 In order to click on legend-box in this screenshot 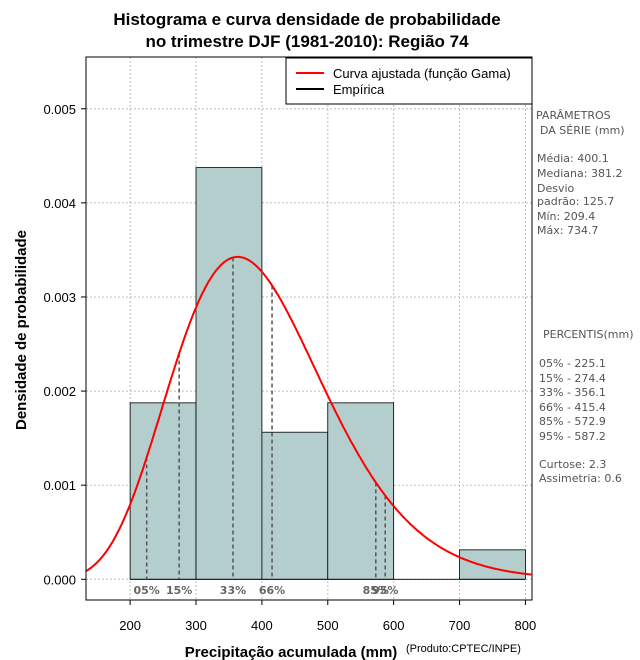, I will do `click(409, 81)`.